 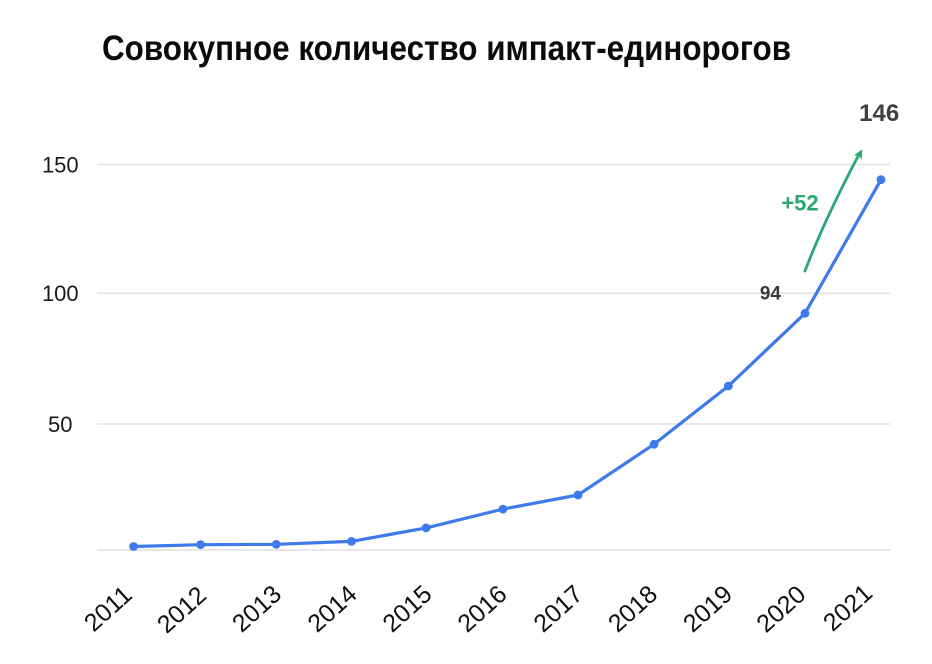 What do you see at coordinates (848, 608) in the screenshot?
I see `svg-text: 2021` at bounding box center [848, 608].